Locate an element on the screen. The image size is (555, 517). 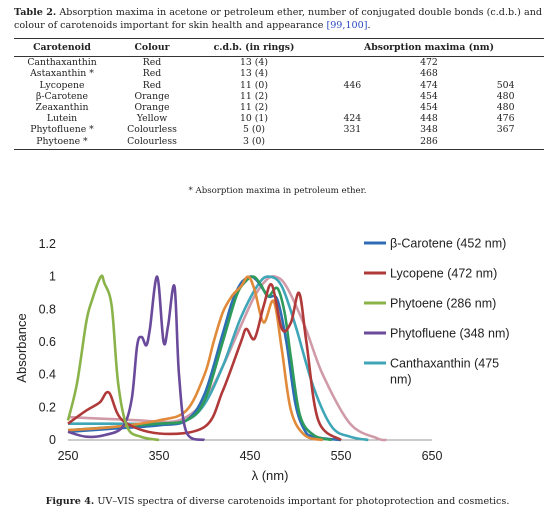
legend-label: Canthaxanthin (475 nm) is located at coordinates (444, 372).